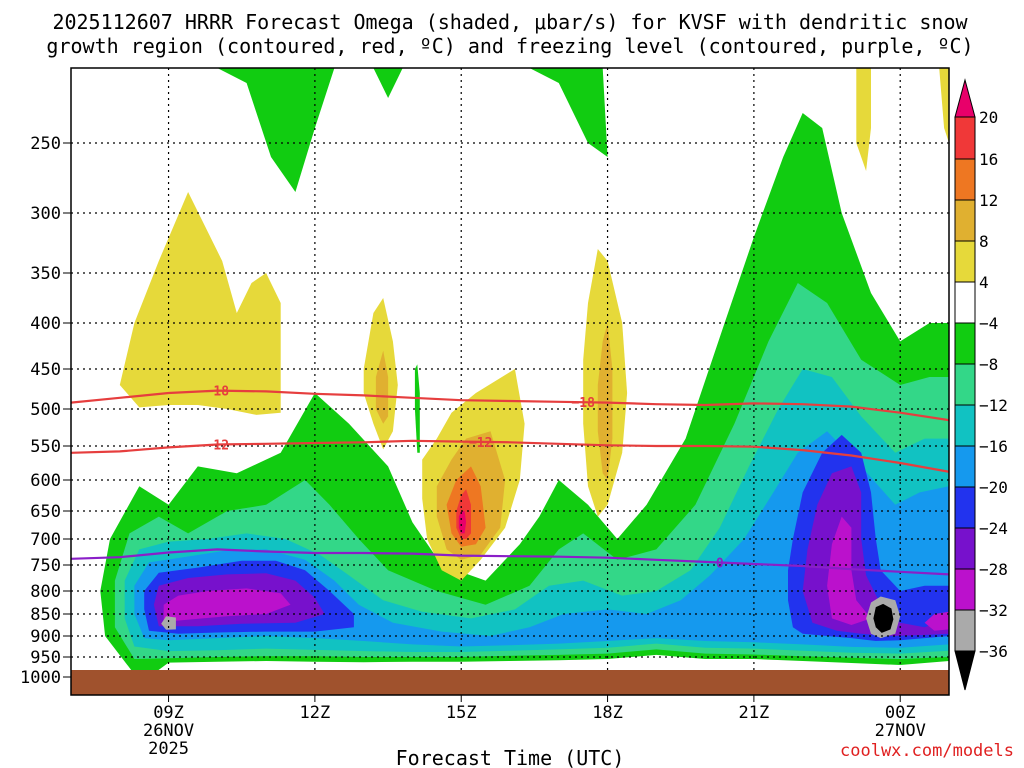  Describe the element at coordinates (510, 757) in the screenshot. I see `x-axis-label: Forecast Time (UTC)` at that location.